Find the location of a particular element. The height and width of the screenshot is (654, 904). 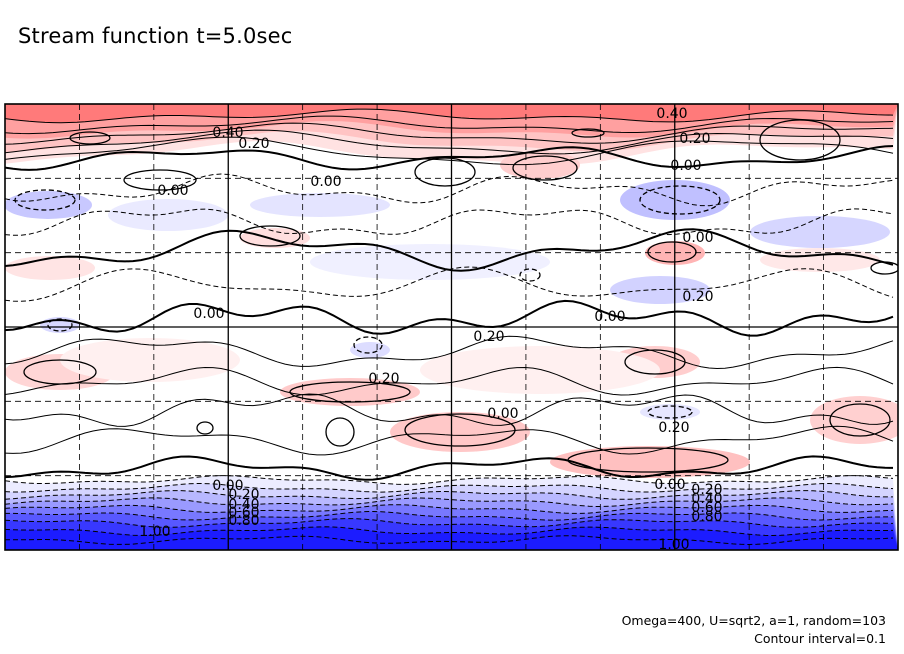

contour-interval-note: Contour interval=0.1 is located at coordinates (820, 638).